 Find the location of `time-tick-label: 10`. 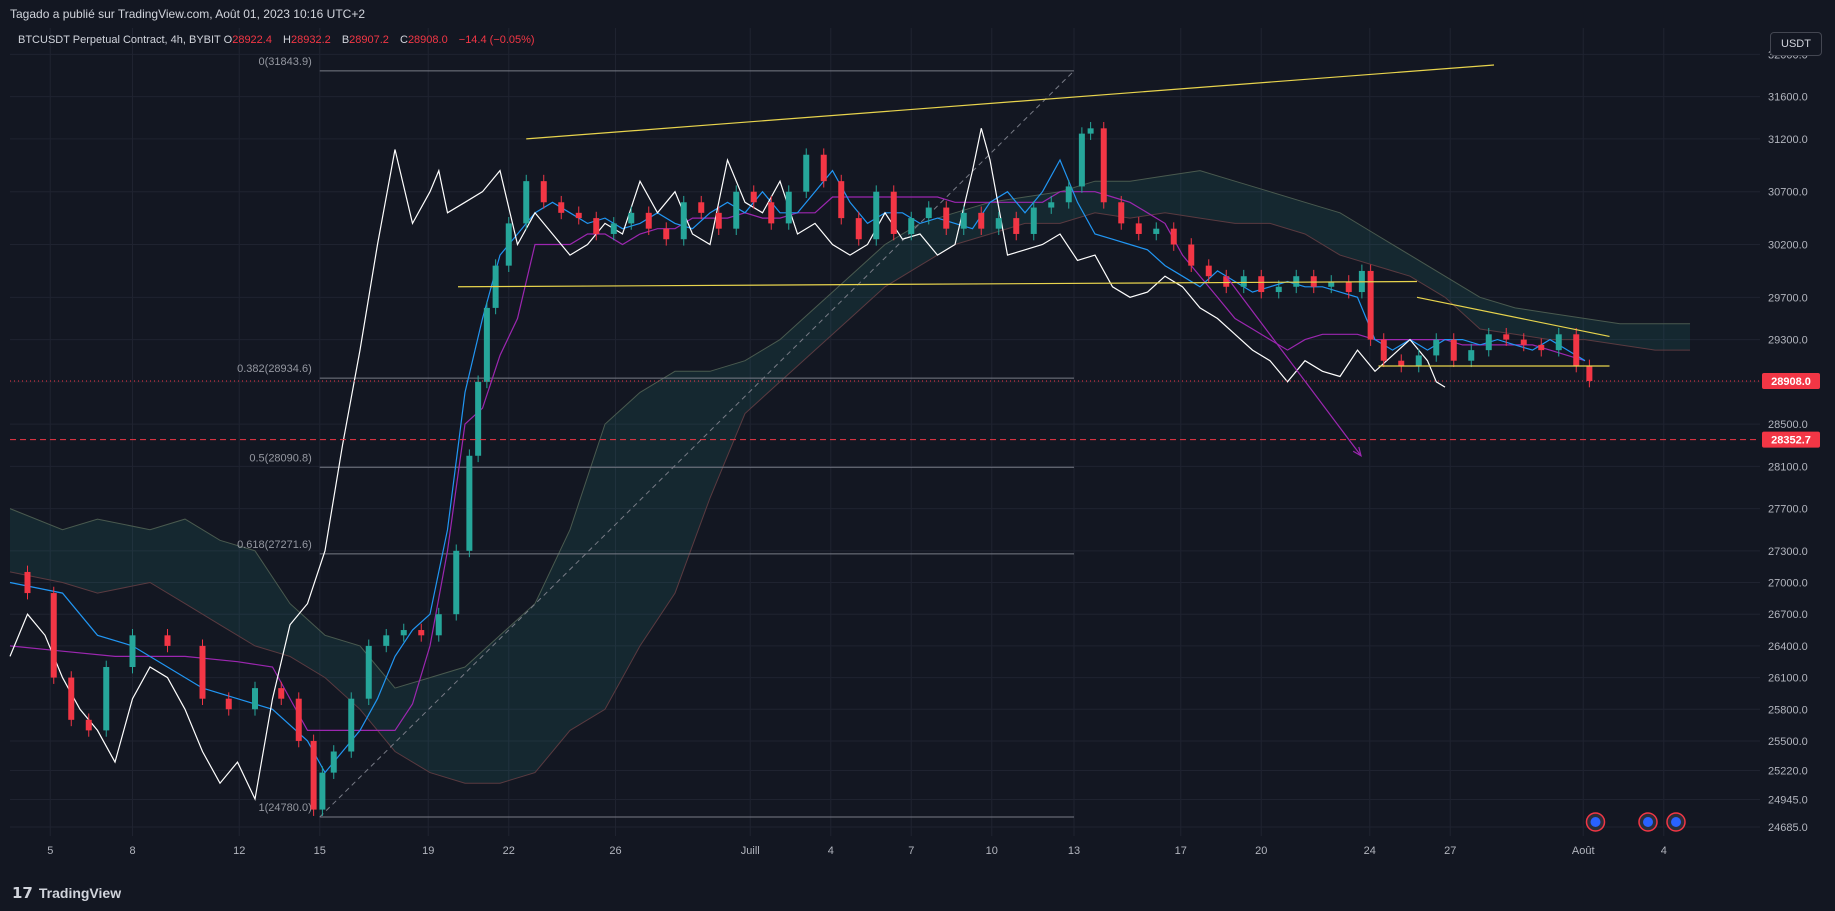

time-tick-label: 10 is located at coordinates (992, 851).